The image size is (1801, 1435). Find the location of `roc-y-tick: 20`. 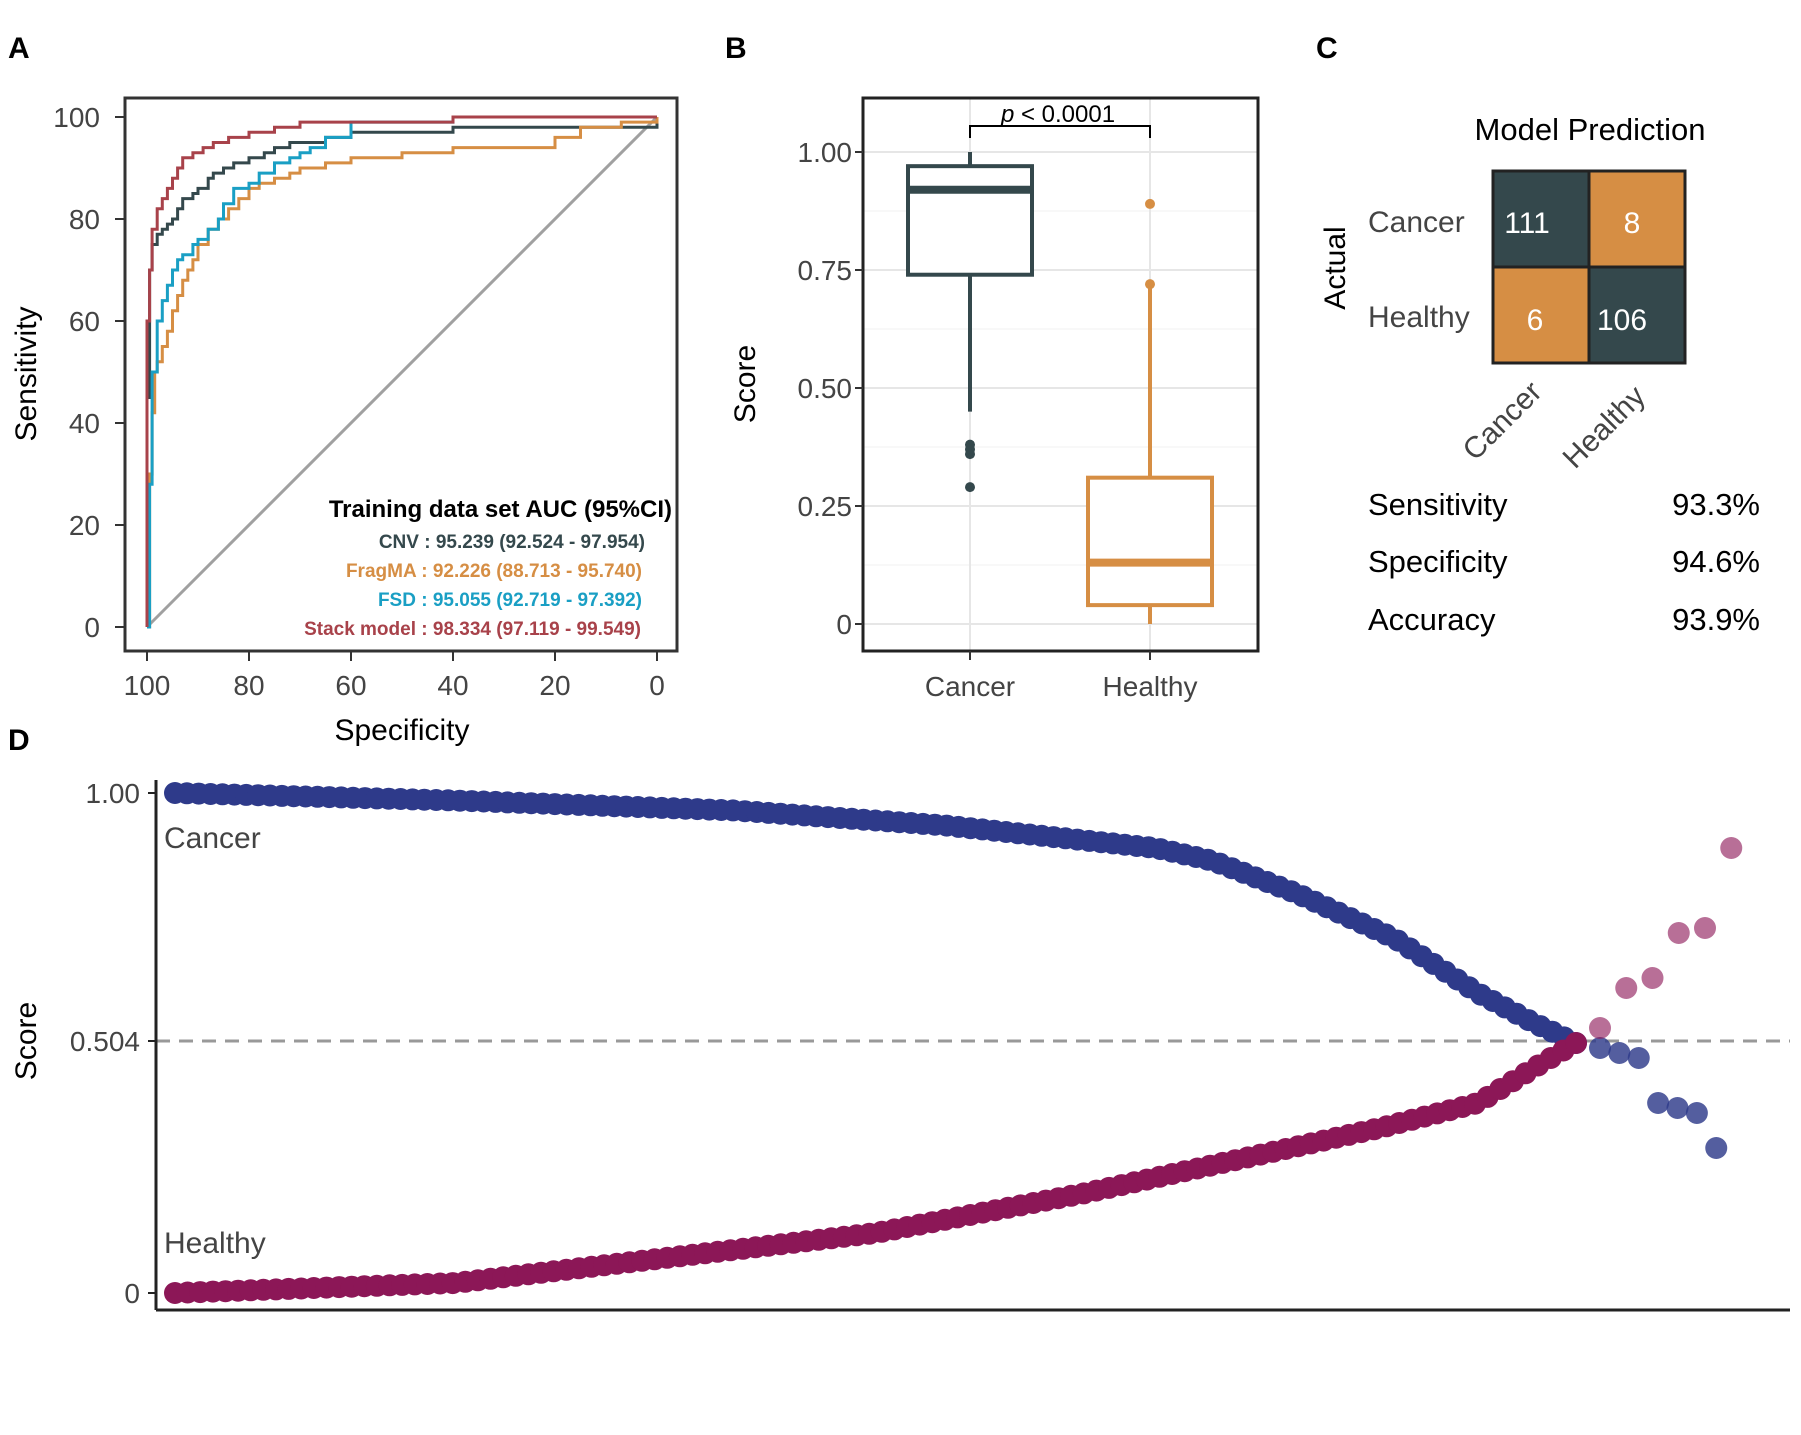

roc-y-tick: 20 is located at coordinates (84, 525).